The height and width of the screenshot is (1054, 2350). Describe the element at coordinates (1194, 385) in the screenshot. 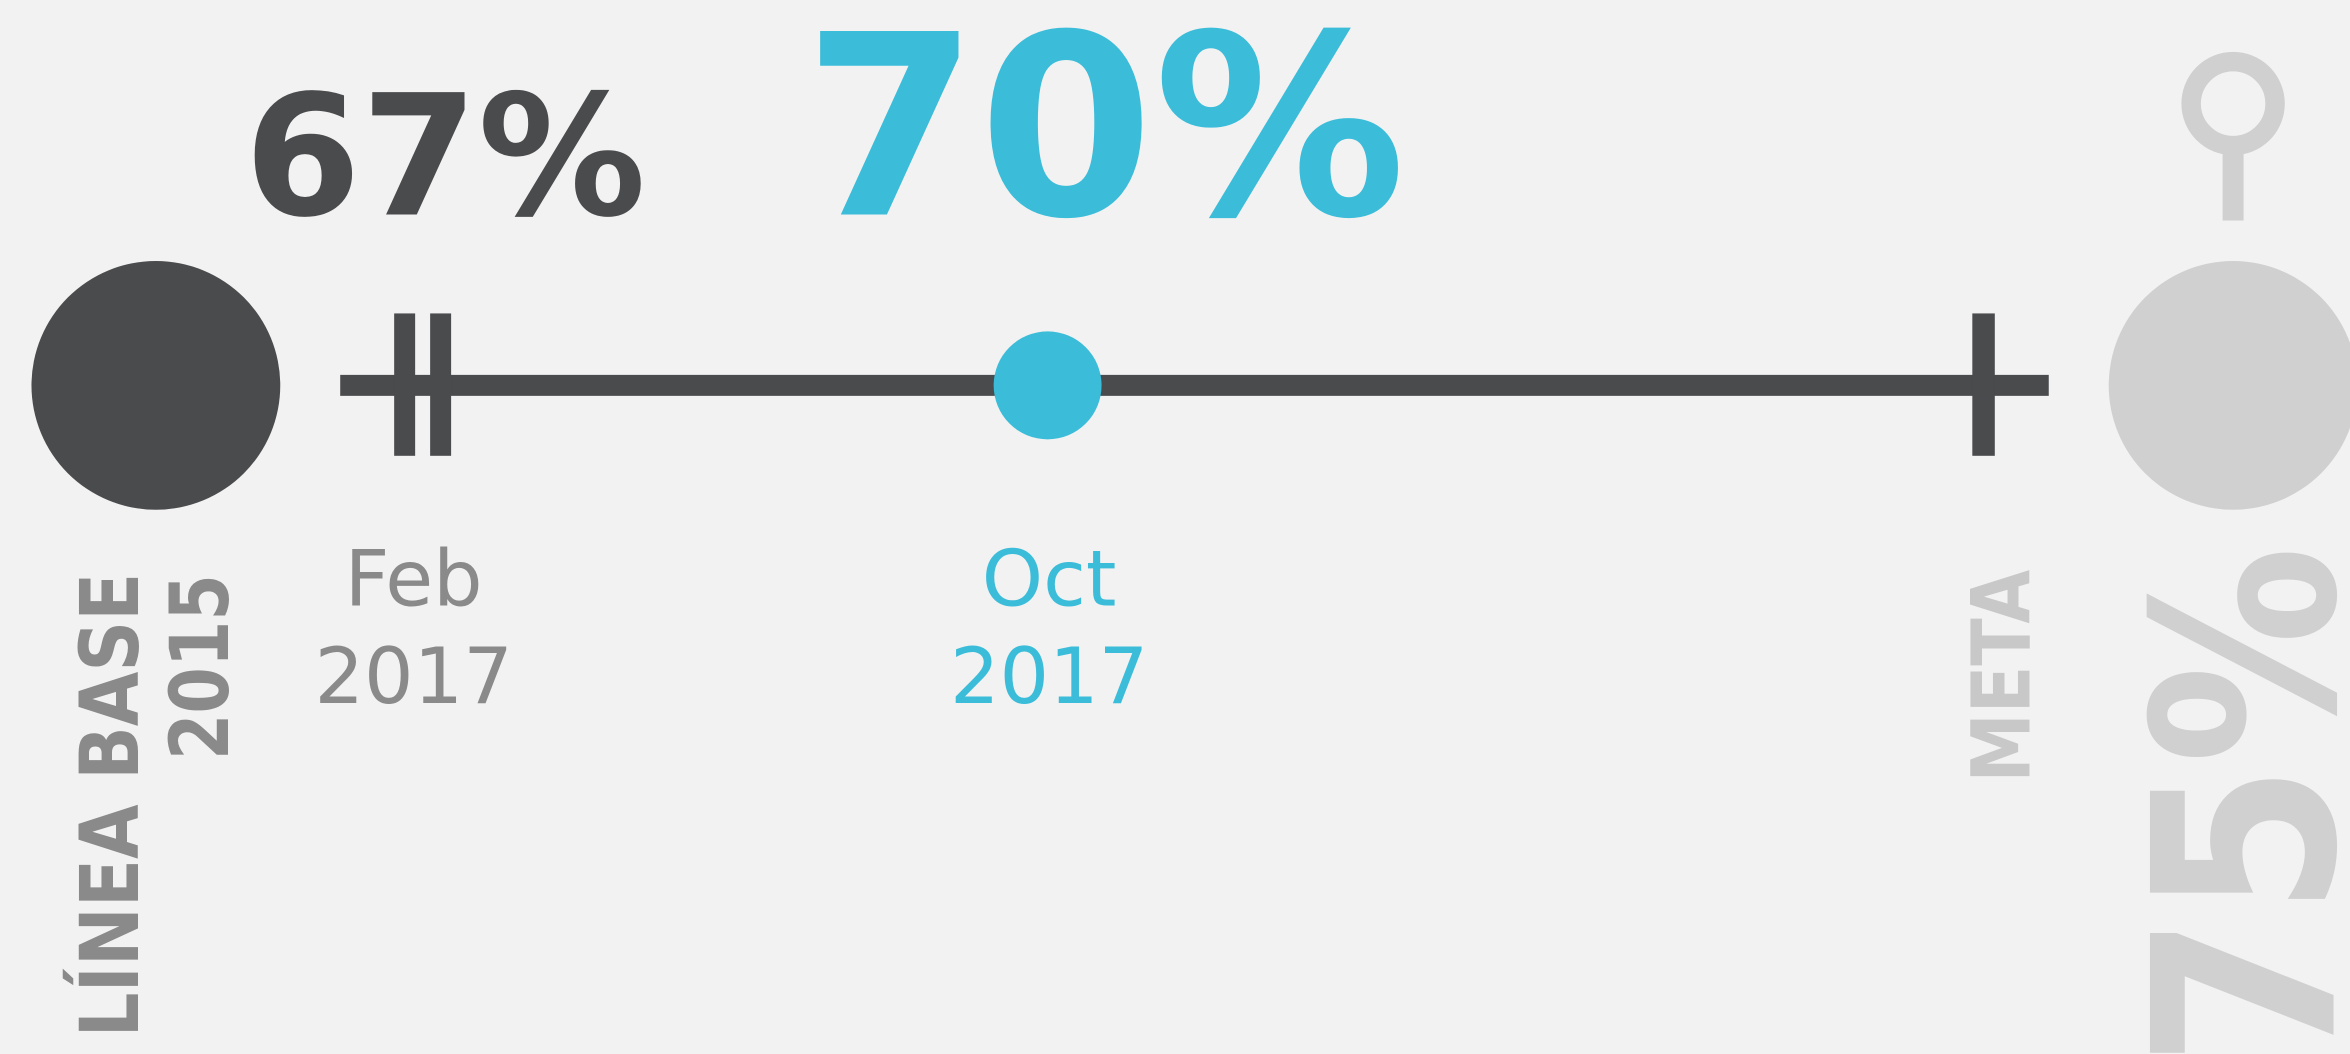

I see `timeline-line` at that location.